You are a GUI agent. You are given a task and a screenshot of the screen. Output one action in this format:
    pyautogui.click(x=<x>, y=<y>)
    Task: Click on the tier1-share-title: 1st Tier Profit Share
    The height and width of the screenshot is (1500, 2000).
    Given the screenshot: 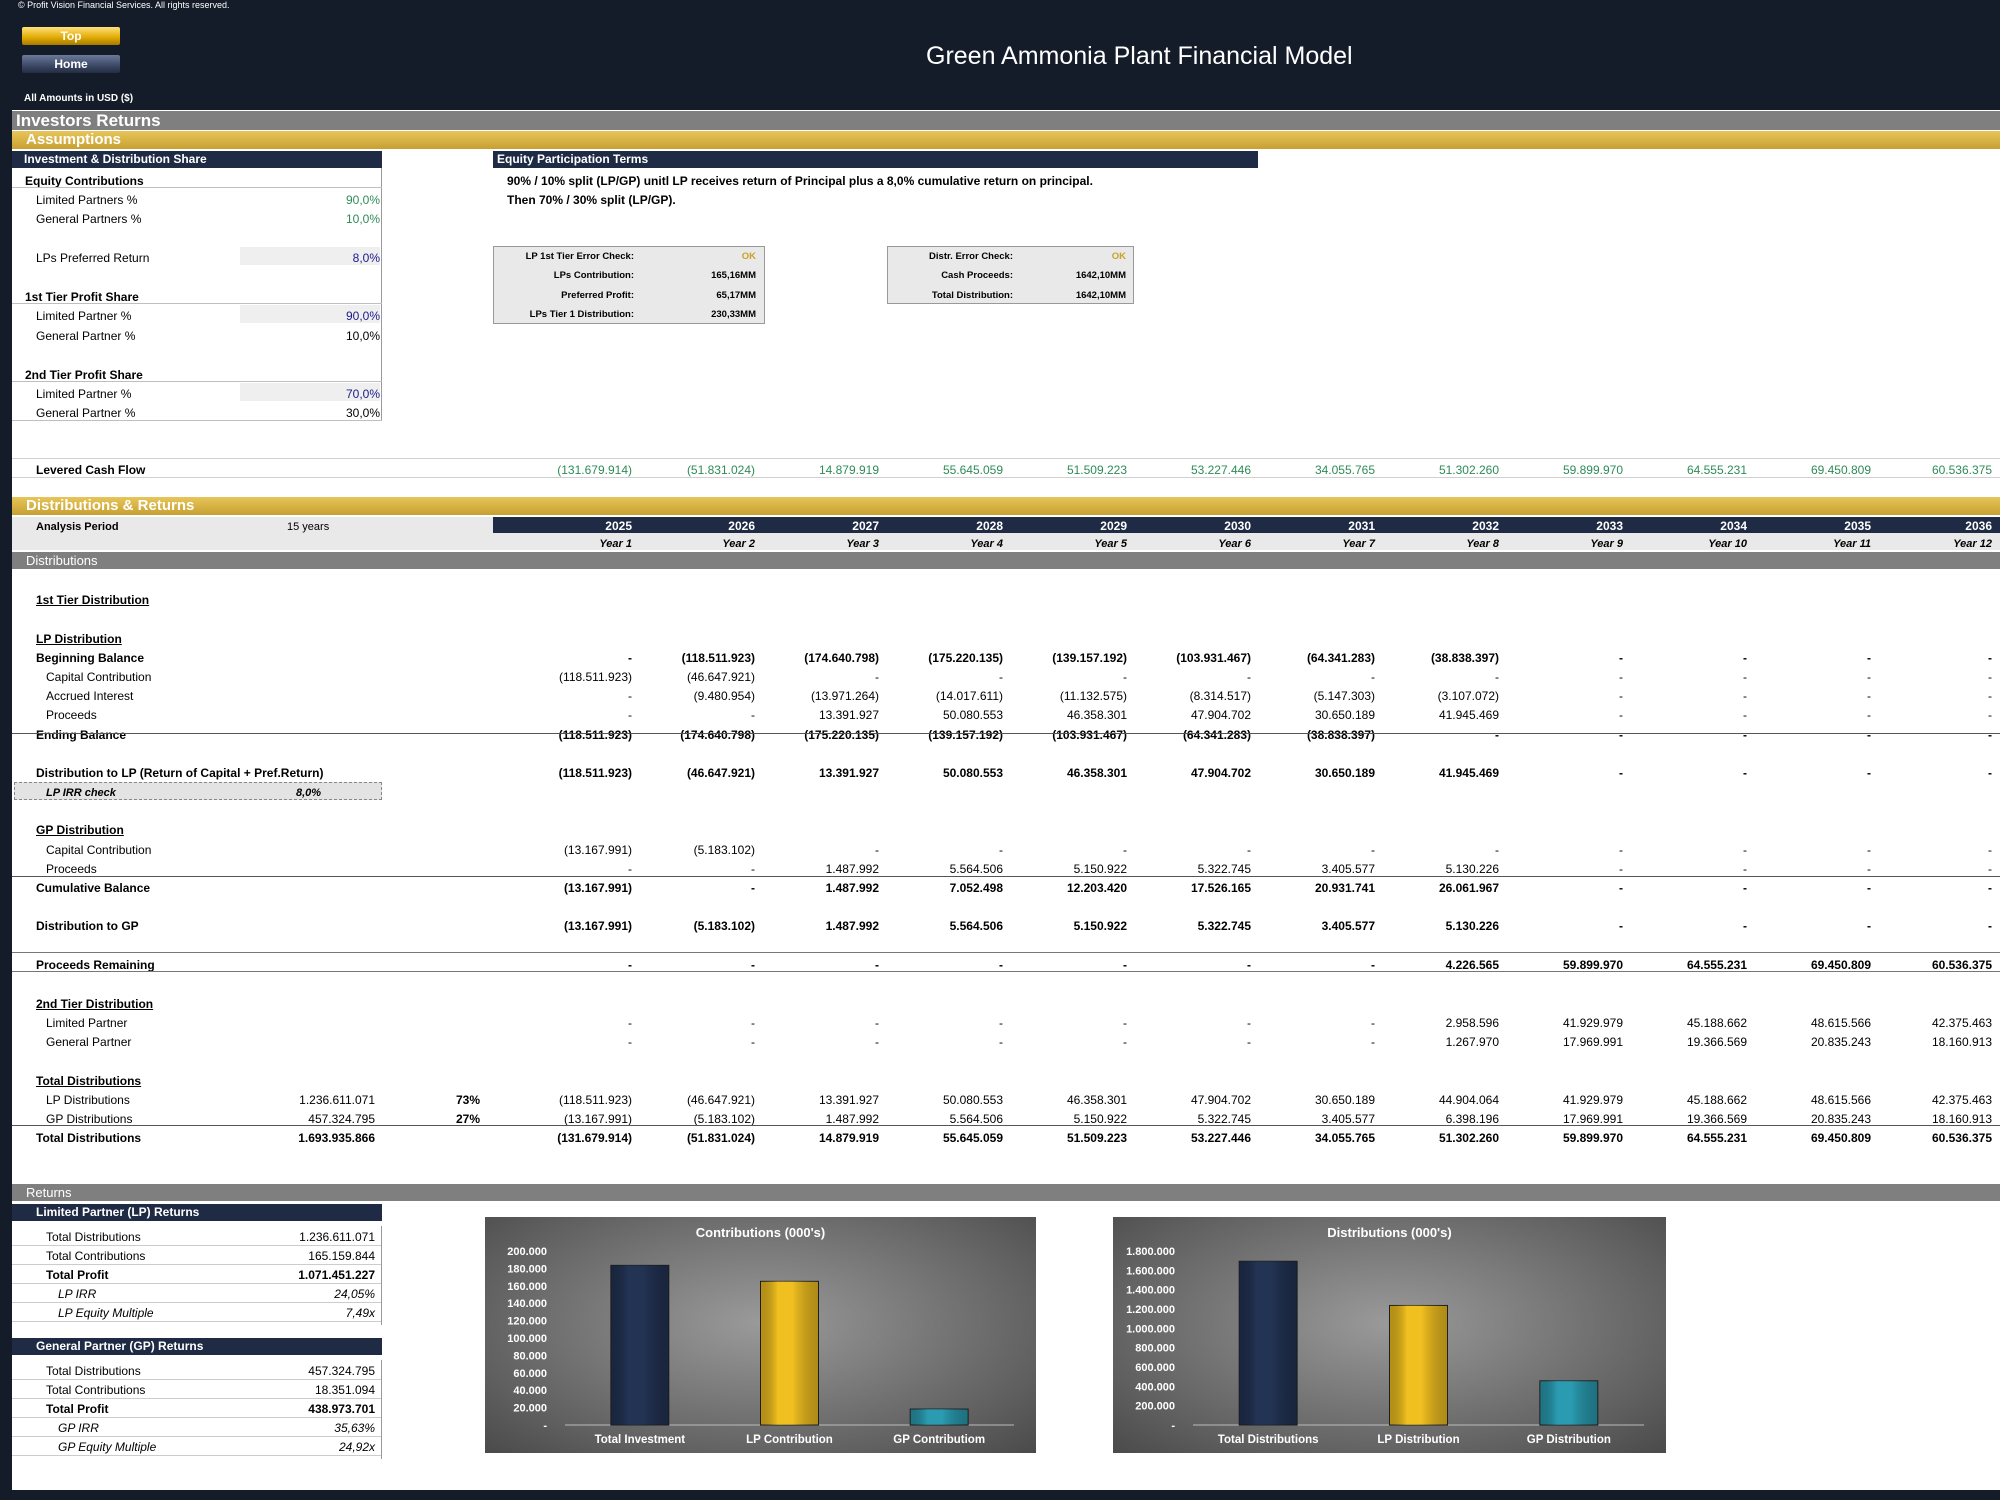 What is the action you would take?
    pyautogui.click(x=82, y=297)
    